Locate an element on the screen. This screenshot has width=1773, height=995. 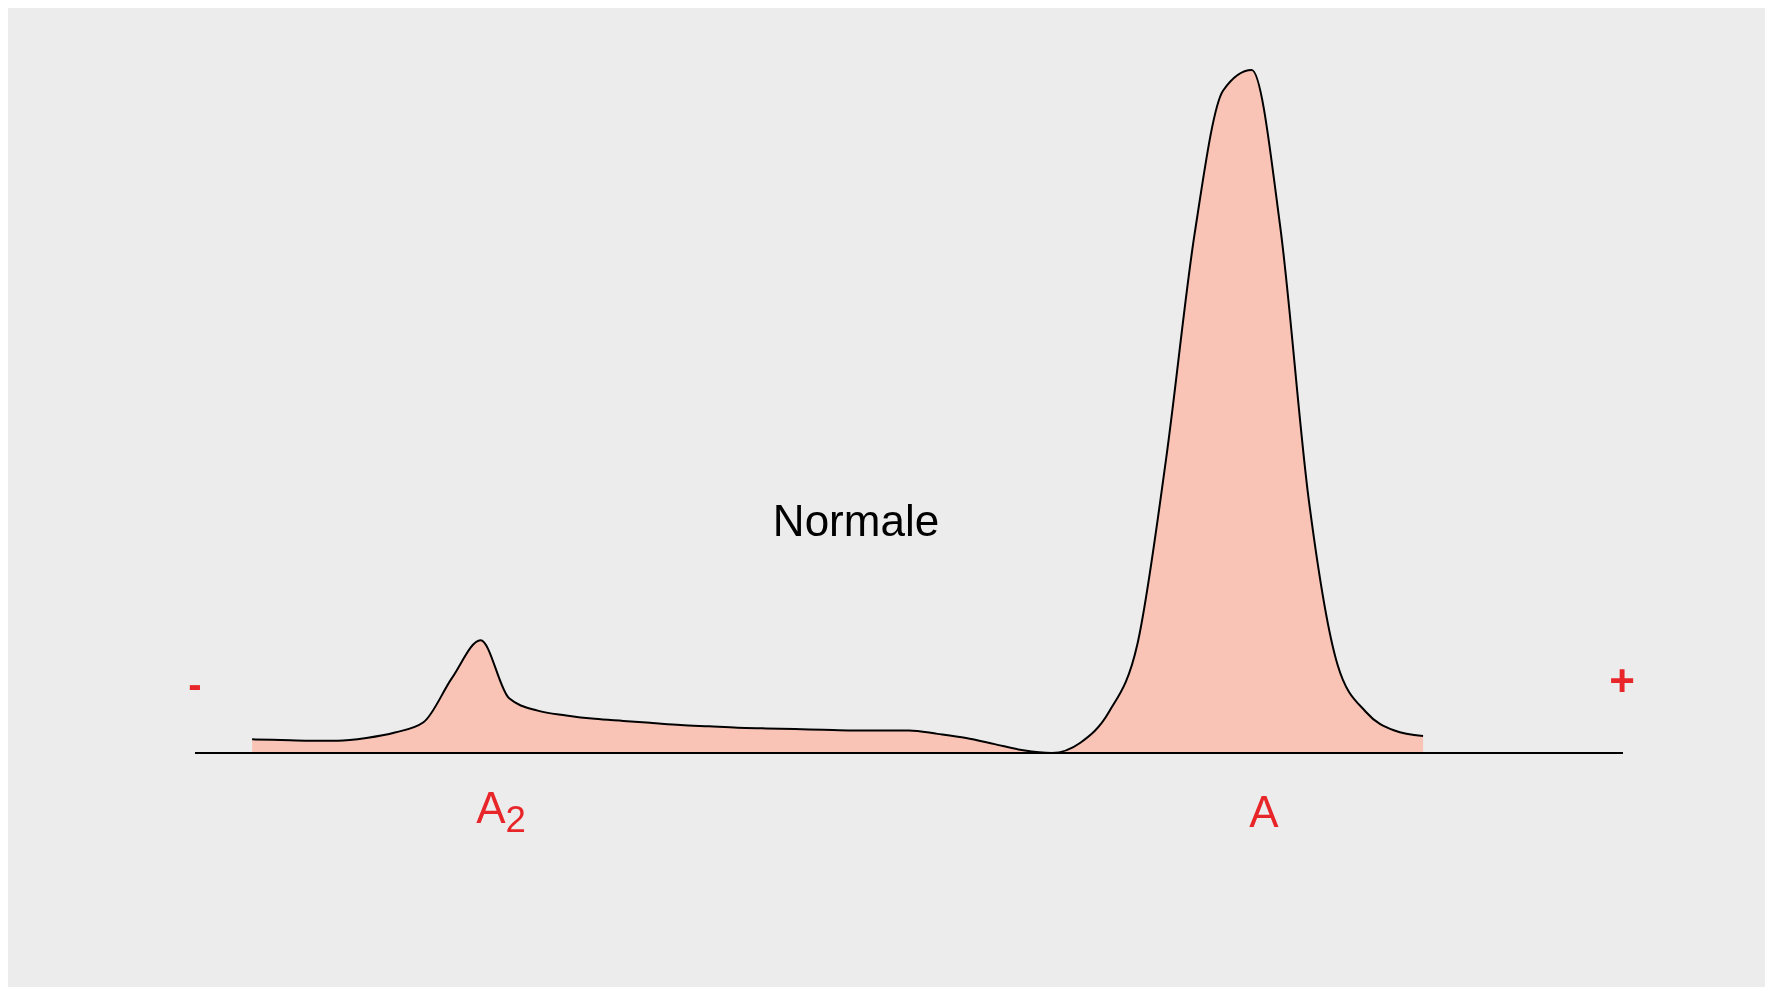
text: A$_{2}$ is located at coordinates (501, 812).